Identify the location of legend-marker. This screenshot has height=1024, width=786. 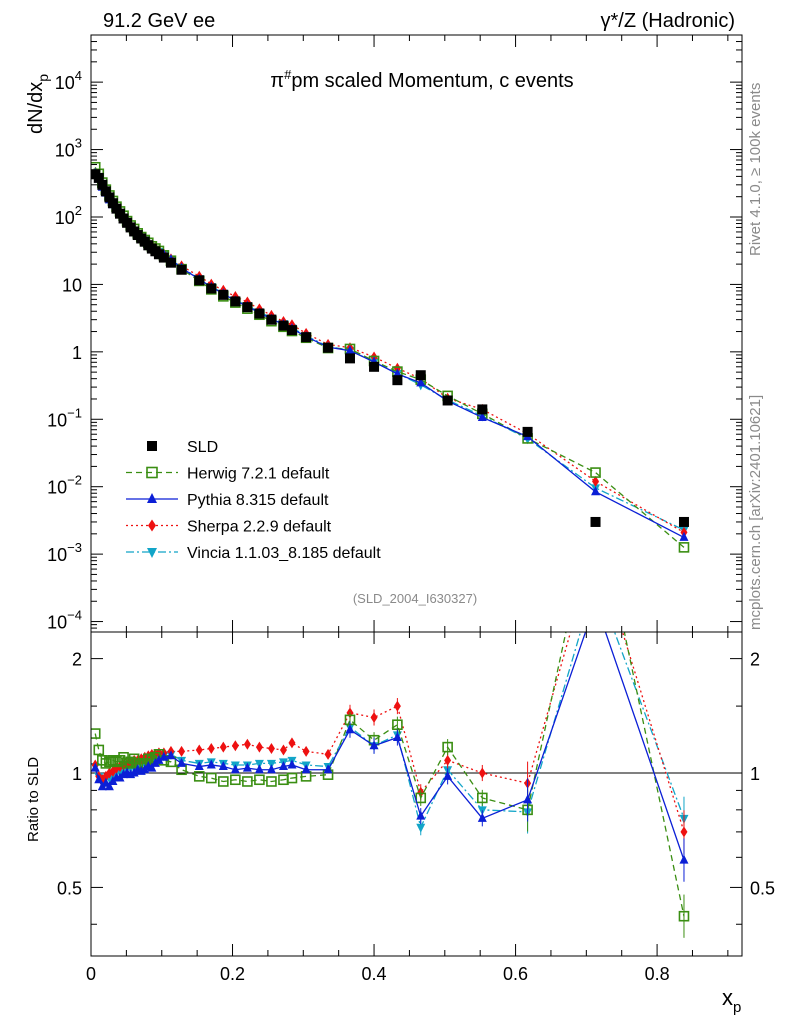
(152, 498).